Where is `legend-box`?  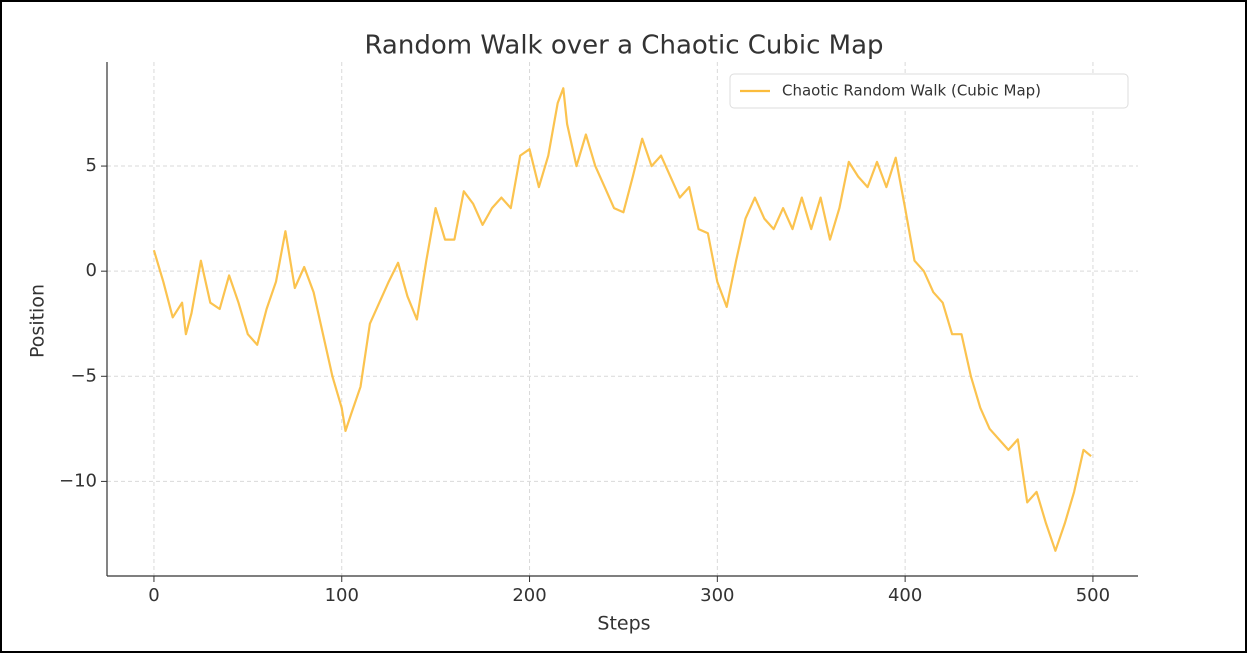 legend-box is located at coordinates (929, 91).